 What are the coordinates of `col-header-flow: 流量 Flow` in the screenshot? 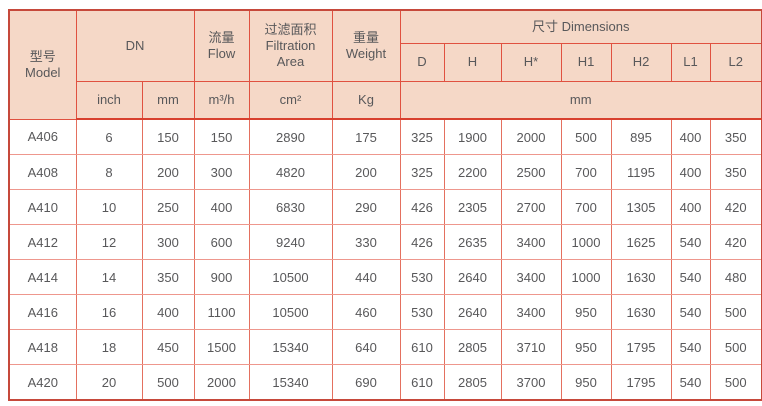 It's located at (221, 45).